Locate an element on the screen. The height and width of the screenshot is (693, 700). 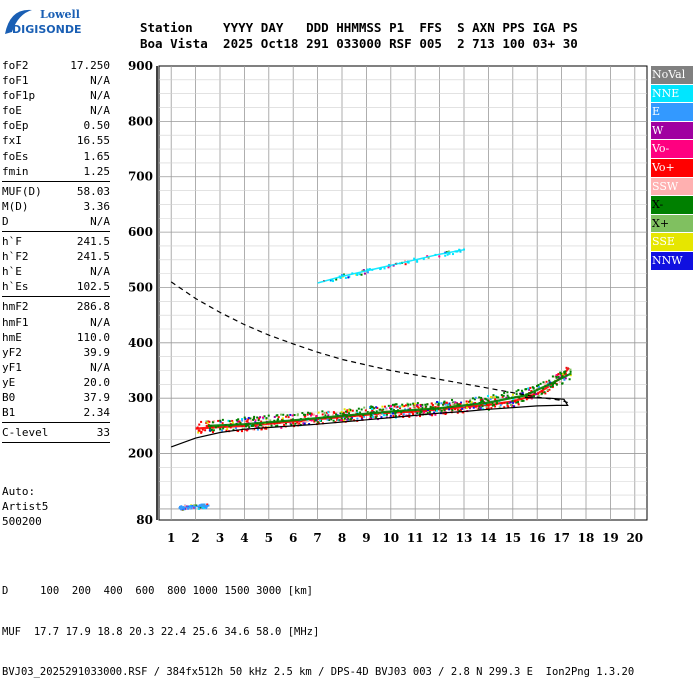
param-value: 16.55 is located at coordinates (93, 141).